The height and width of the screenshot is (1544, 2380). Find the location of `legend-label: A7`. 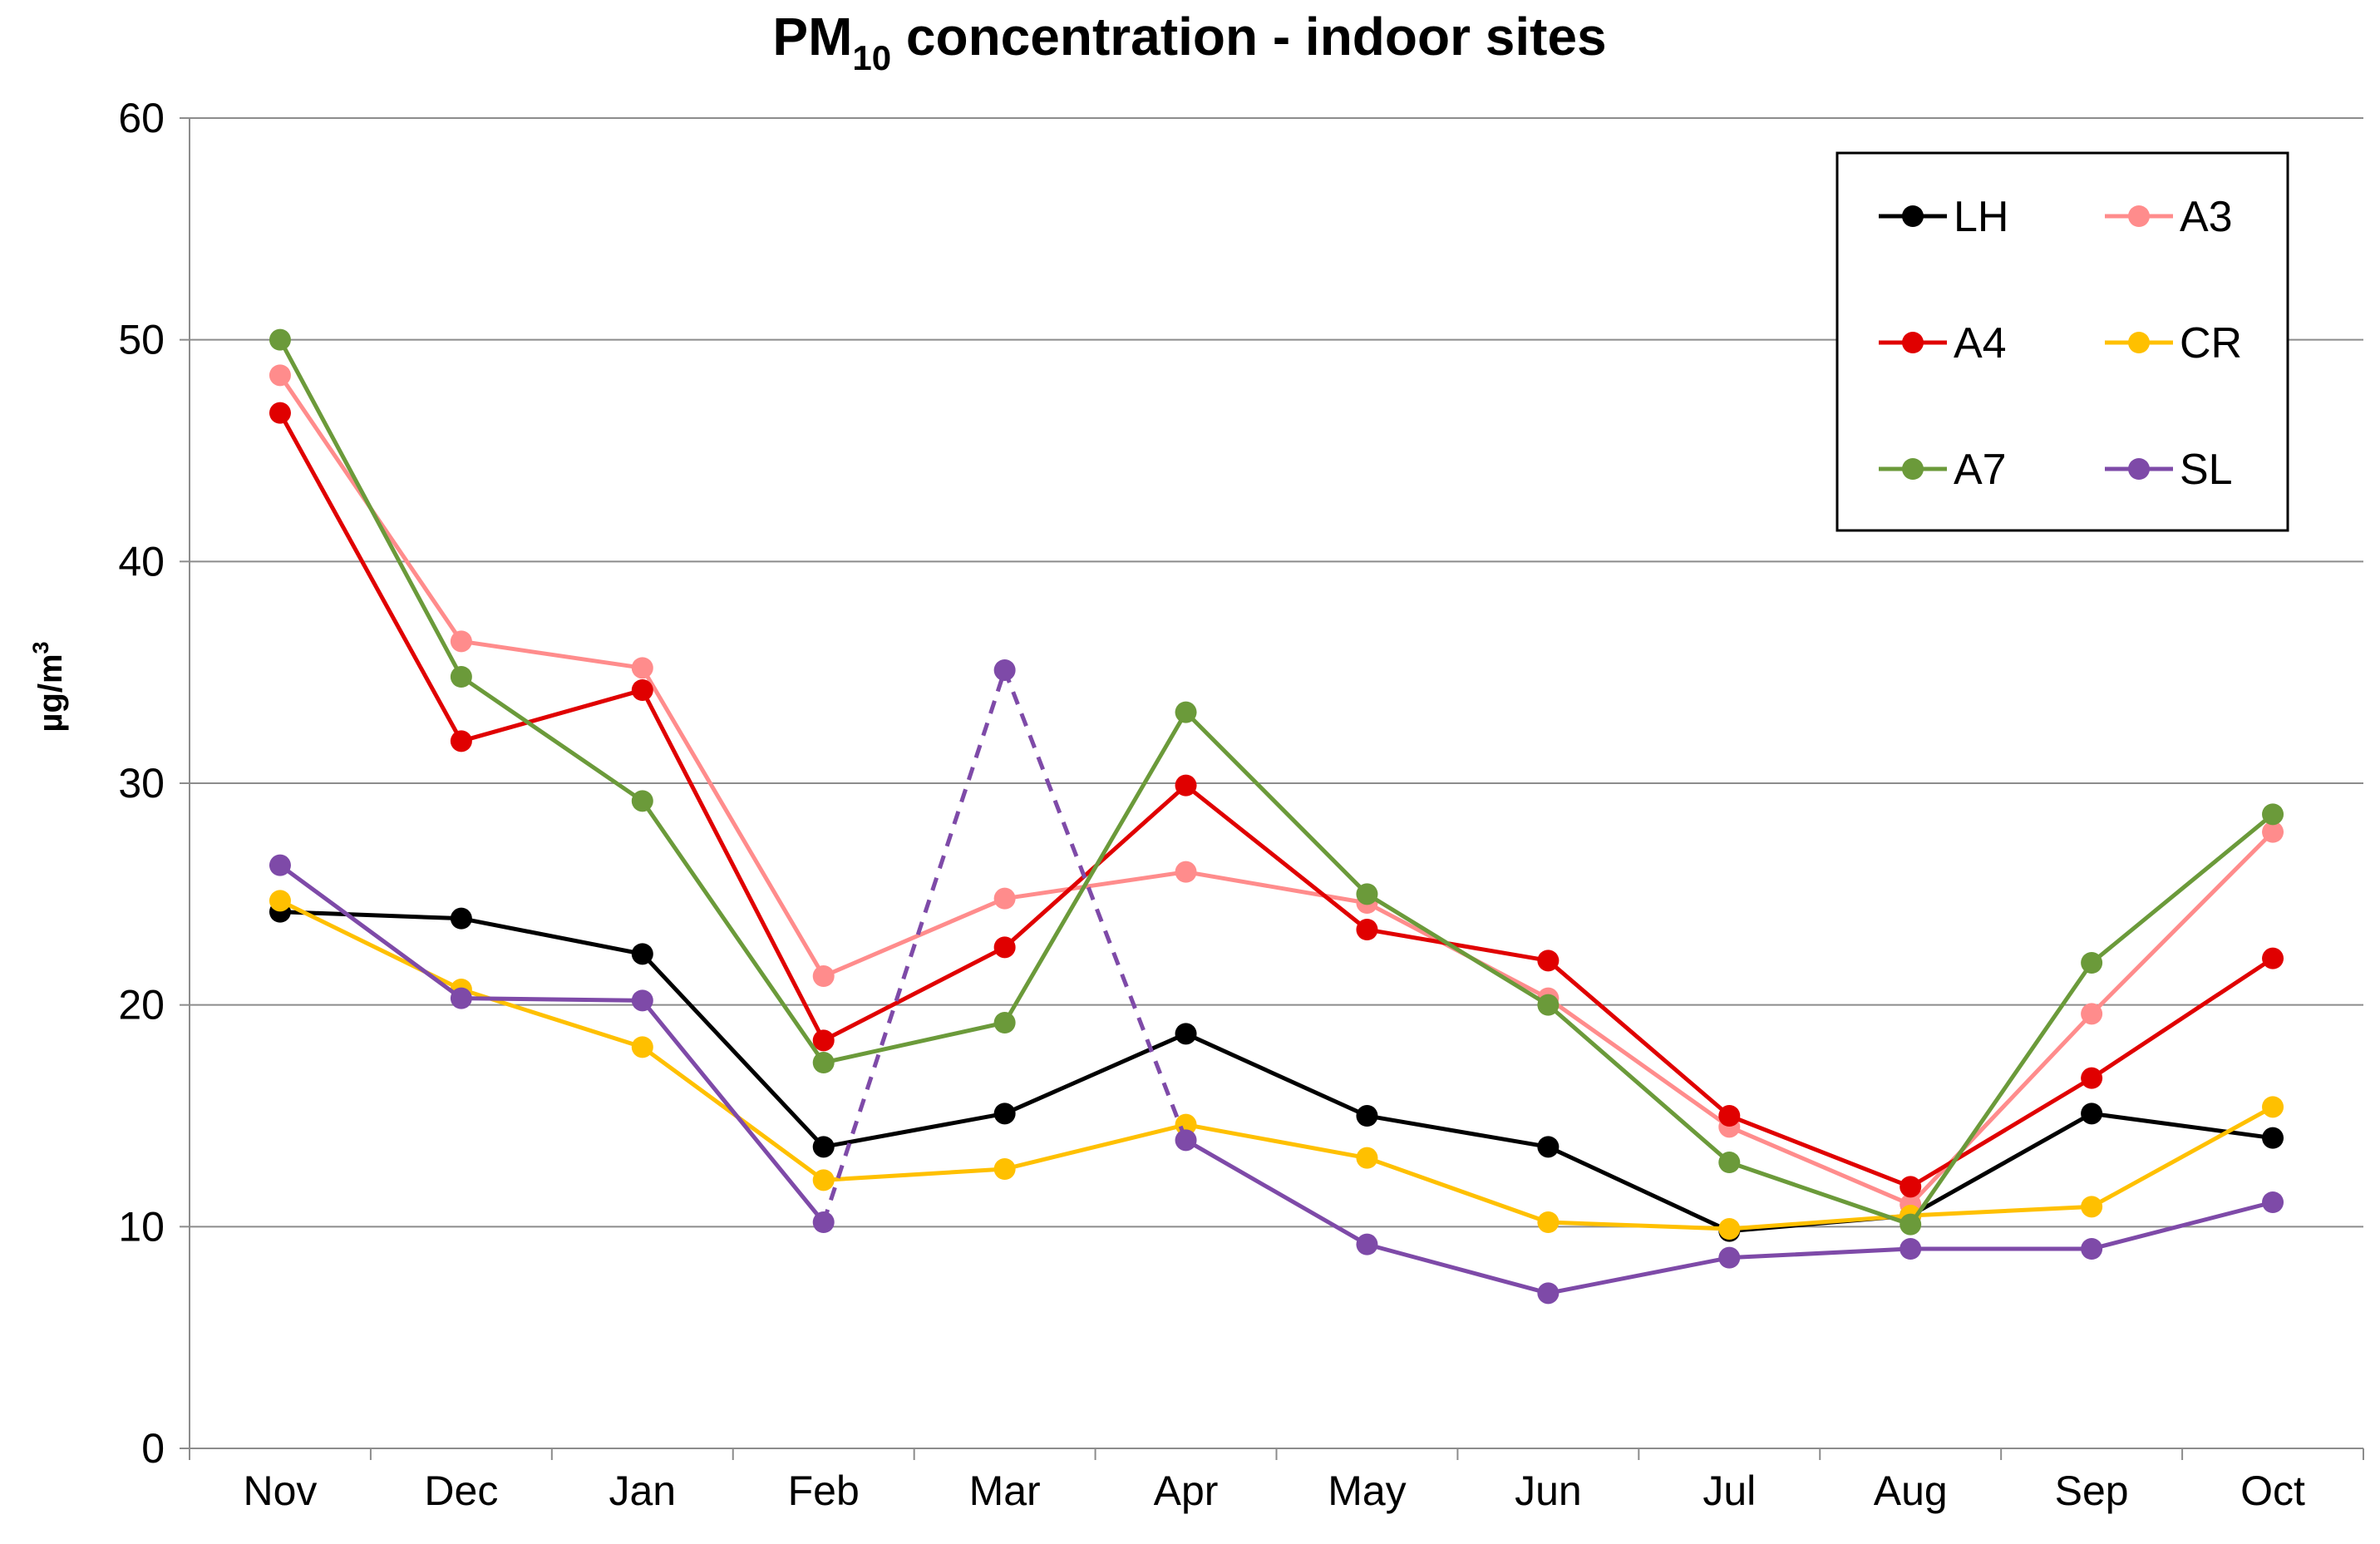

legend-label: A7 is located at coordinates (1980, 470).